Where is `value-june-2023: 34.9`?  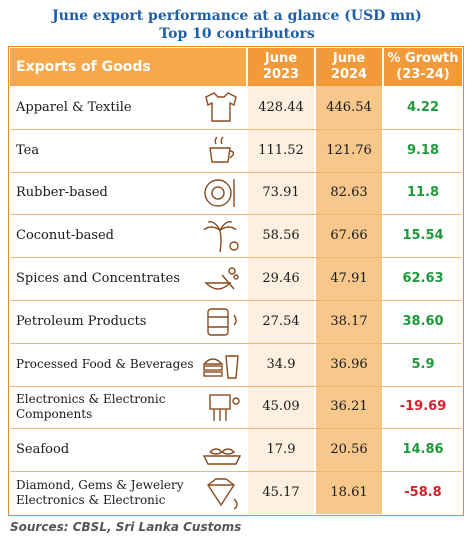 value-june-2023: 34.9 is located at coordinates (281, 364).